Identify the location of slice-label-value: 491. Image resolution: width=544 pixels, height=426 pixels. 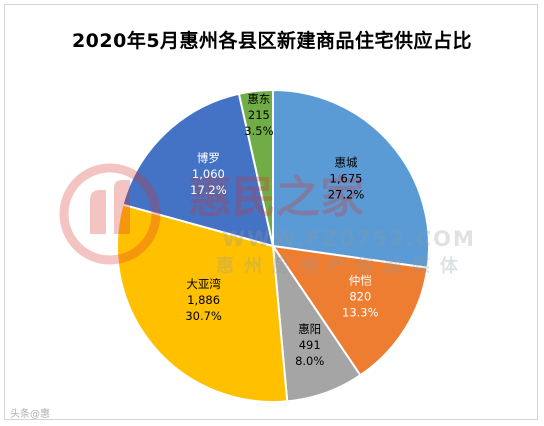
(310, 345).